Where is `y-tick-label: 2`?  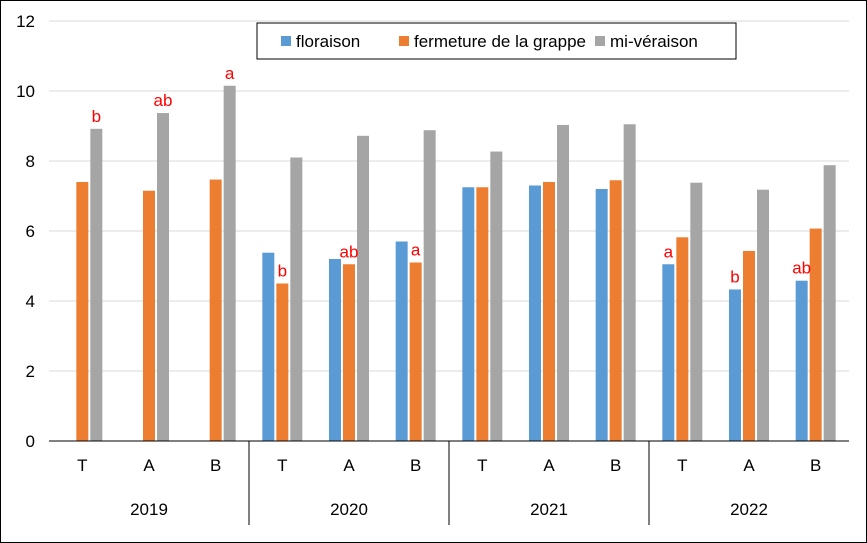 y-tick-label: 2 is located at coordinates (30, 371).